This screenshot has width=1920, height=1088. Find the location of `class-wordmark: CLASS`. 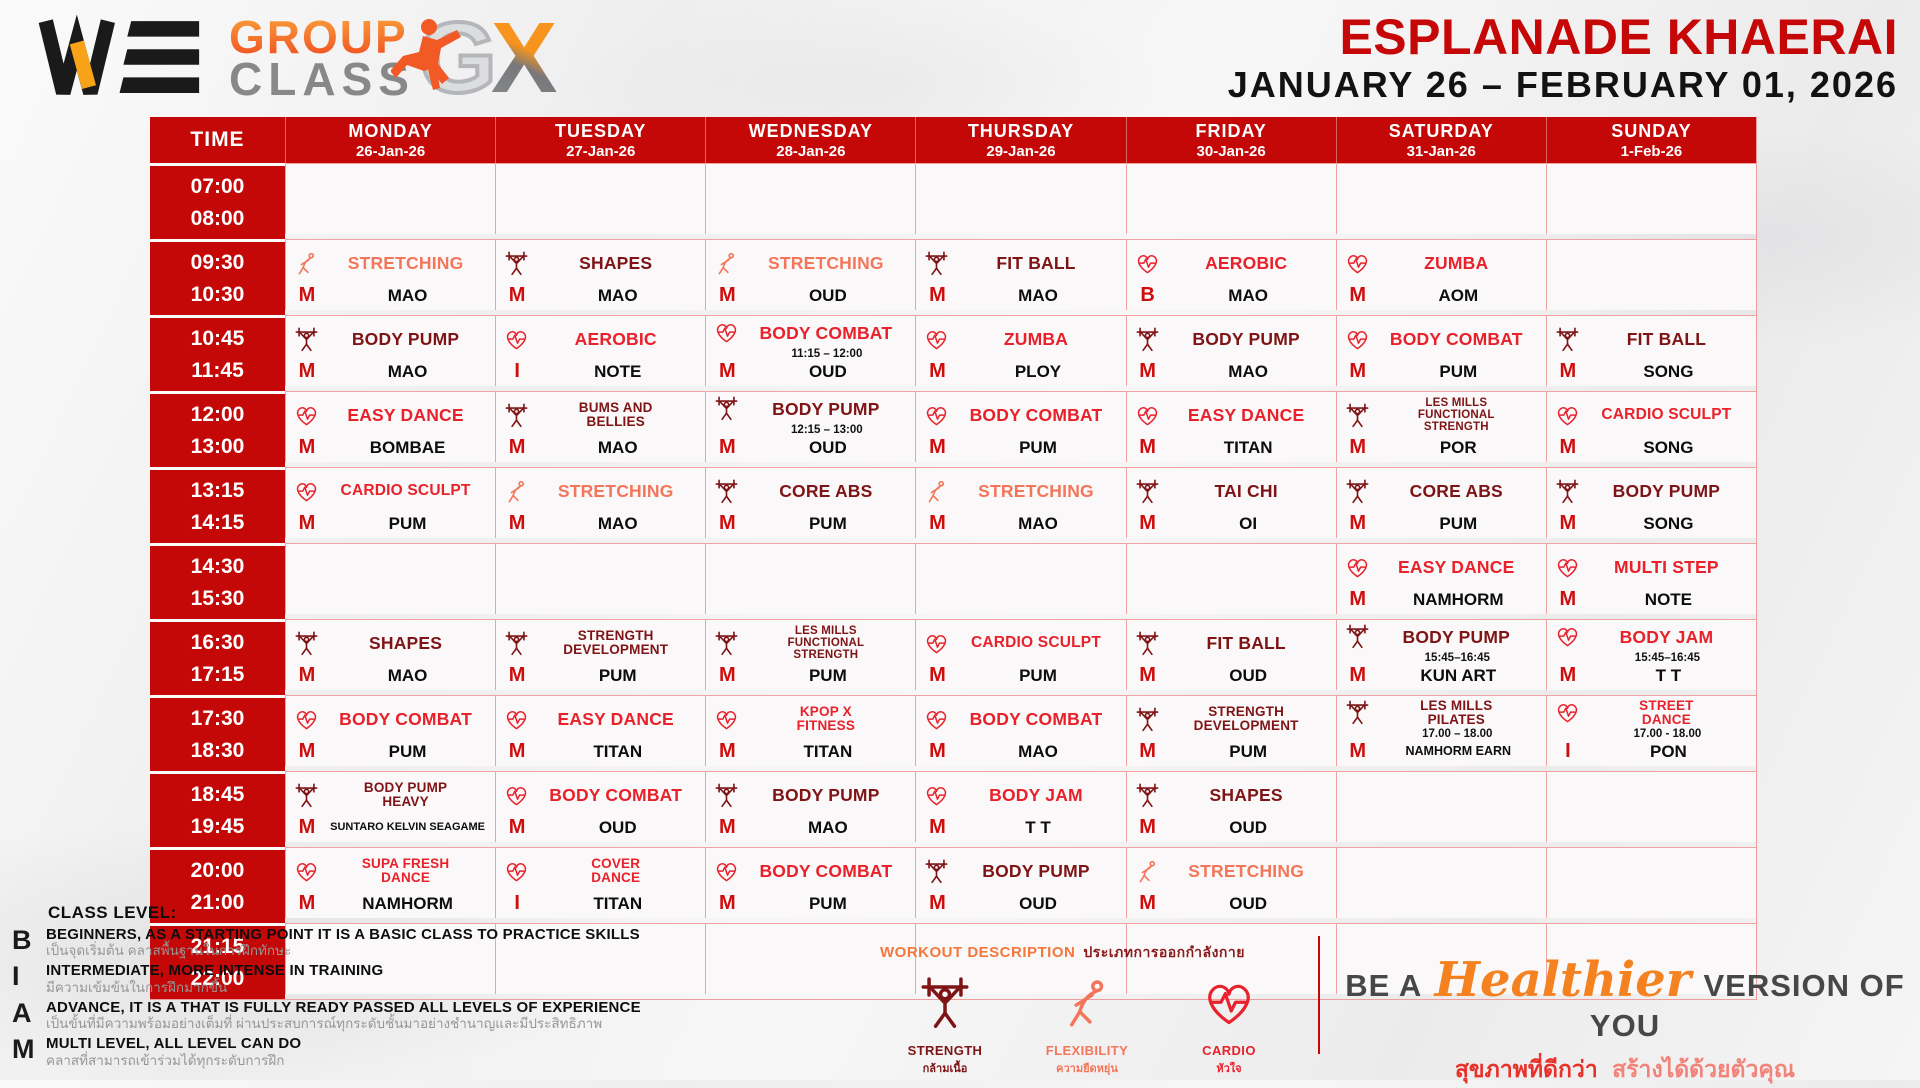

class-wordmark: CLASS is located at coordinates (322, 79).